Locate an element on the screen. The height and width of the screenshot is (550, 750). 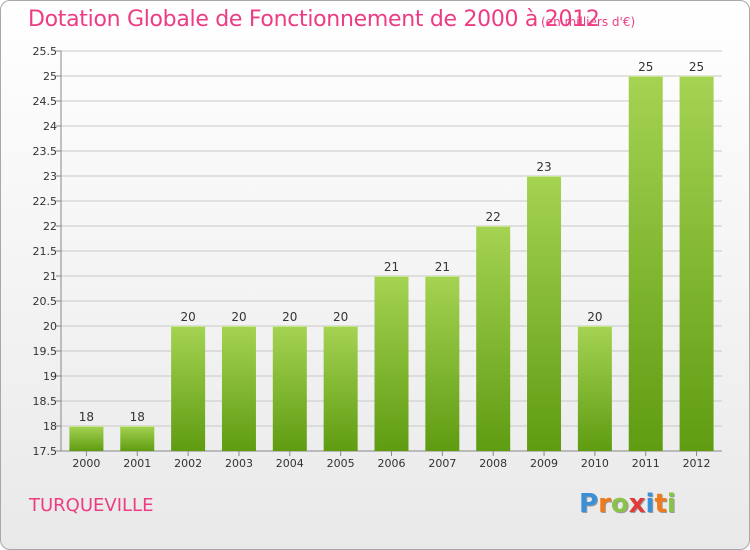
logo-letter: t is located at coordinates (660, 504).